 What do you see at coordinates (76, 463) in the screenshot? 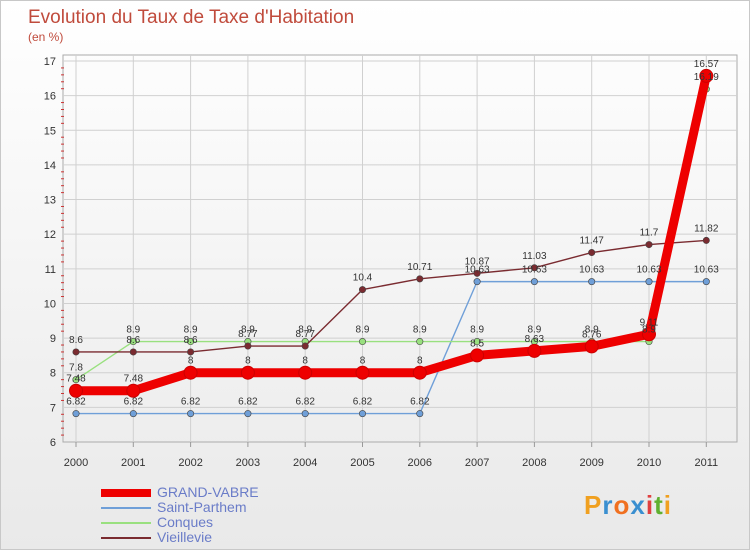
I see `x-tick-label: 2000` at bounding box center [76, 463].